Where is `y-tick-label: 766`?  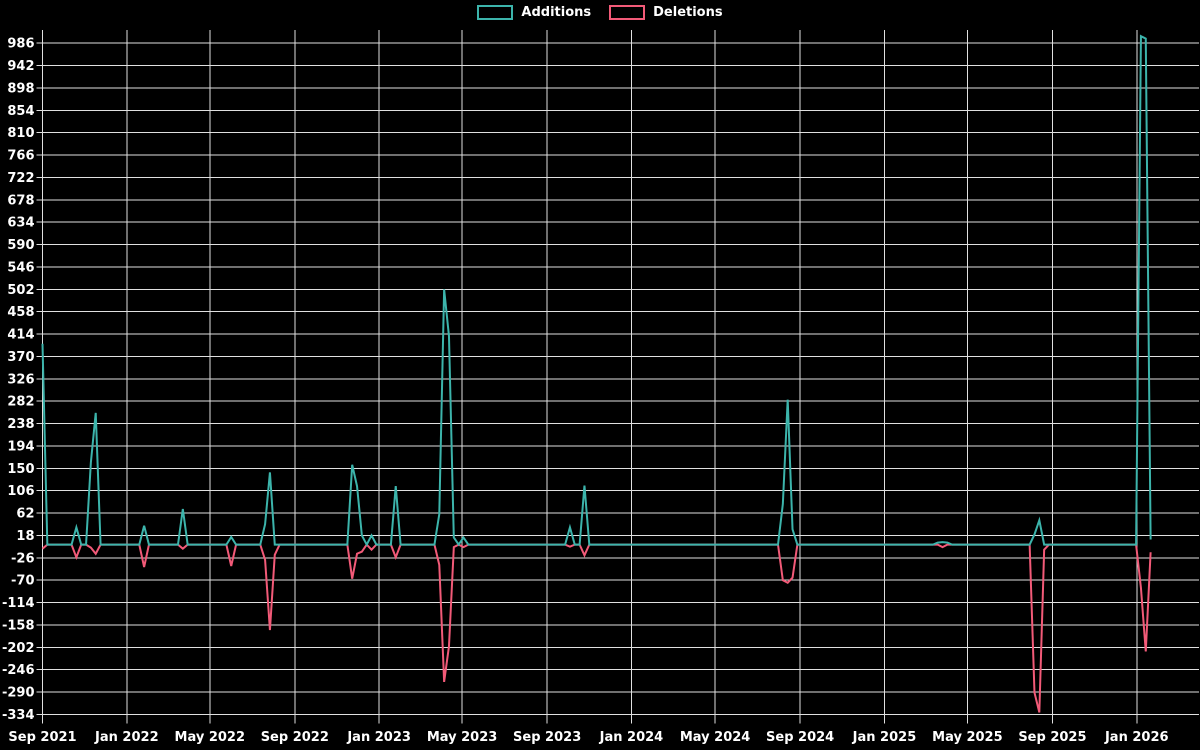 y-tick-label: 766 is located at coordinates (20, 156).